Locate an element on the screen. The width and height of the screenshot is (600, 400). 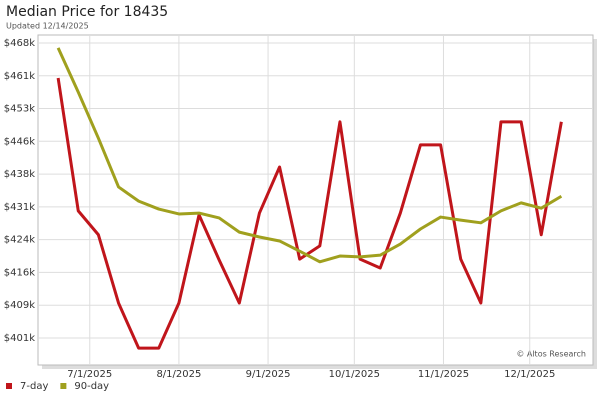
x-tick-label: 12/1/2025 is located at coordinates (529, 374).